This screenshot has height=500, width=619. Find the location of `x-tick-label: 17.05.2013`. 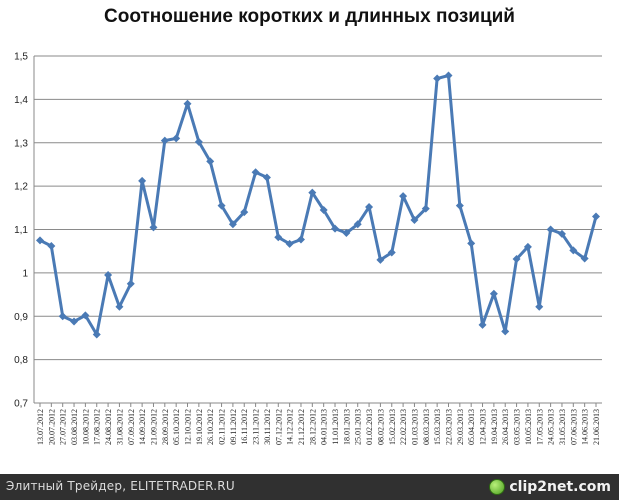

x-tick-label: 17.05.2013 is located at coordinates (539, 427).